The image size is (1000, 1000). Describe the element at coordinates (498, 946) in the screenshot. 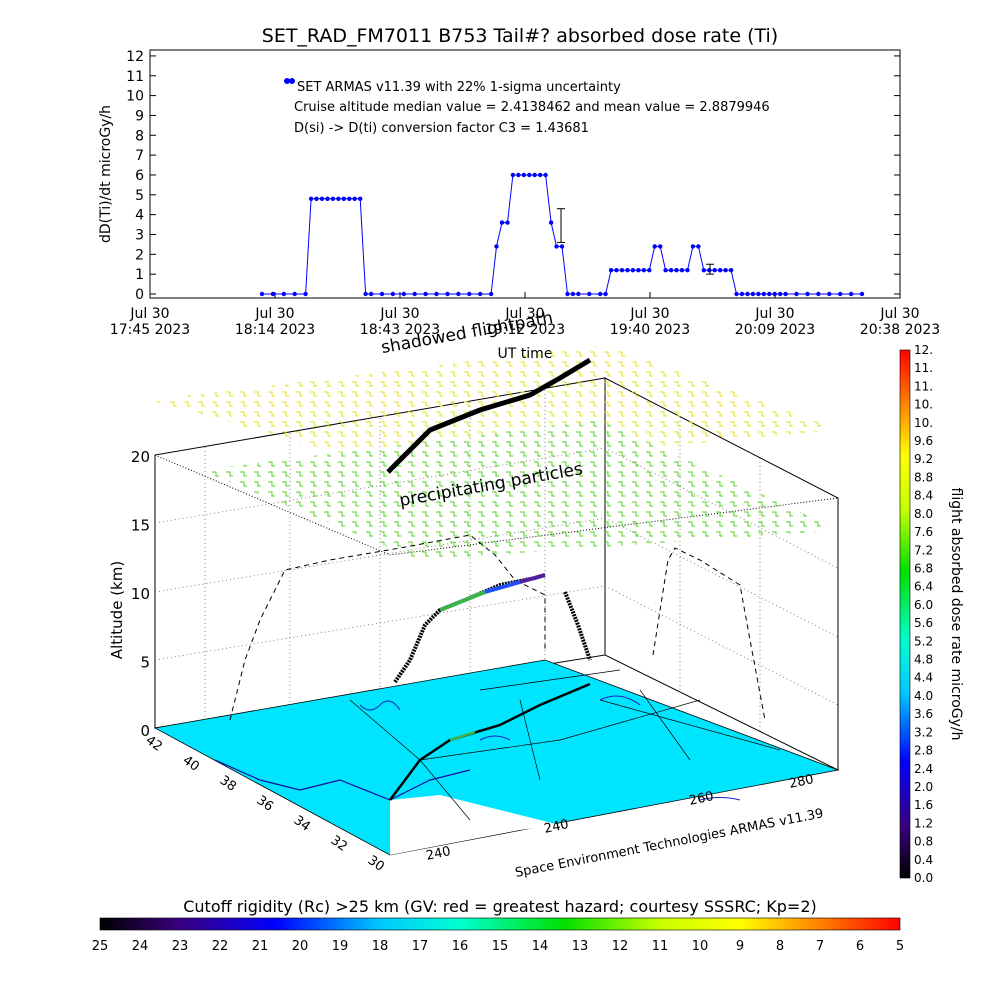

I see `bottom-colorbar-ticks: 25 24 23 22 21 20 19 18 17 16 15 14 13 12 11 10 9 8 7 6 5` at that location.